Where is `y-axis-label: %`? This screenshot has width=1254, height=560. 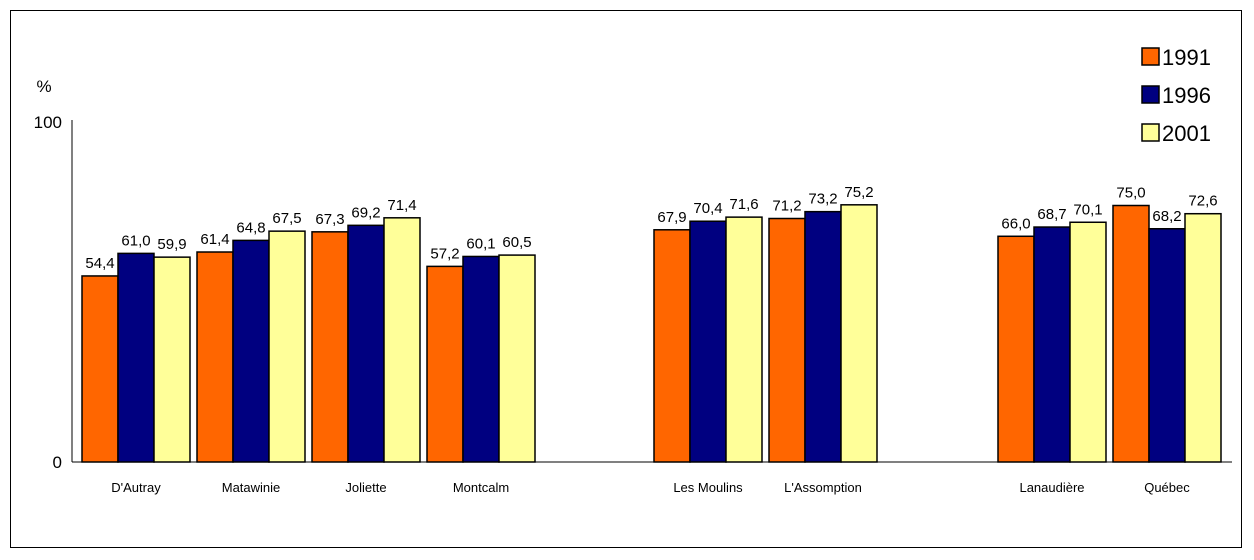
y-axis-label: % is located at coordinates (43, 86).